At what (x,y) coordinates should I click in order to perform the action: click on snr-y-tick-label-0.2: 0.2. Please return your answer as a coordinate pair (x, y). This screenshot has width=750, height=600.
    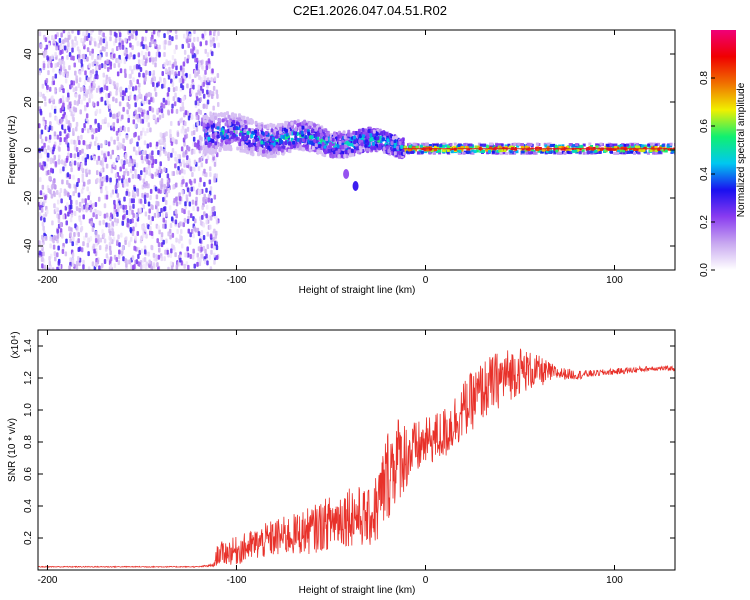
    Looking at the image, I should click on (28, 538).